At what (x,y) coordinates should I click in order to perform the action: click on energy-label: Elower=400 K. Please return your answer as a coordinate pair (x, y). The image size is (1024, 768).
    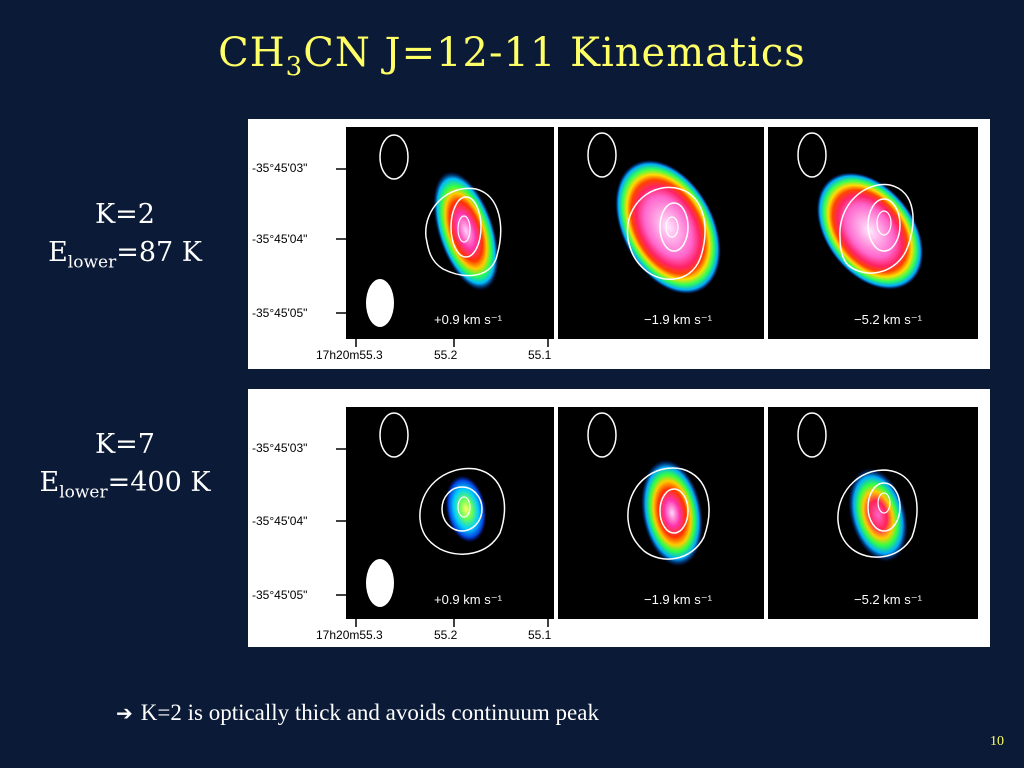
    Looking at the image, I should click on (125, 485).